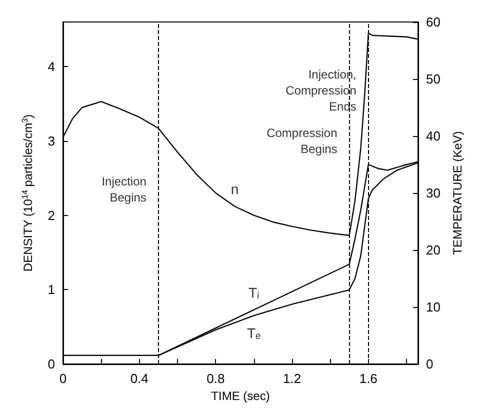 This screenshot has width=486, height=420. Describe the element at coordinates (63, 378) in the screenshot. I see `x-tick-label: 0` at that location.